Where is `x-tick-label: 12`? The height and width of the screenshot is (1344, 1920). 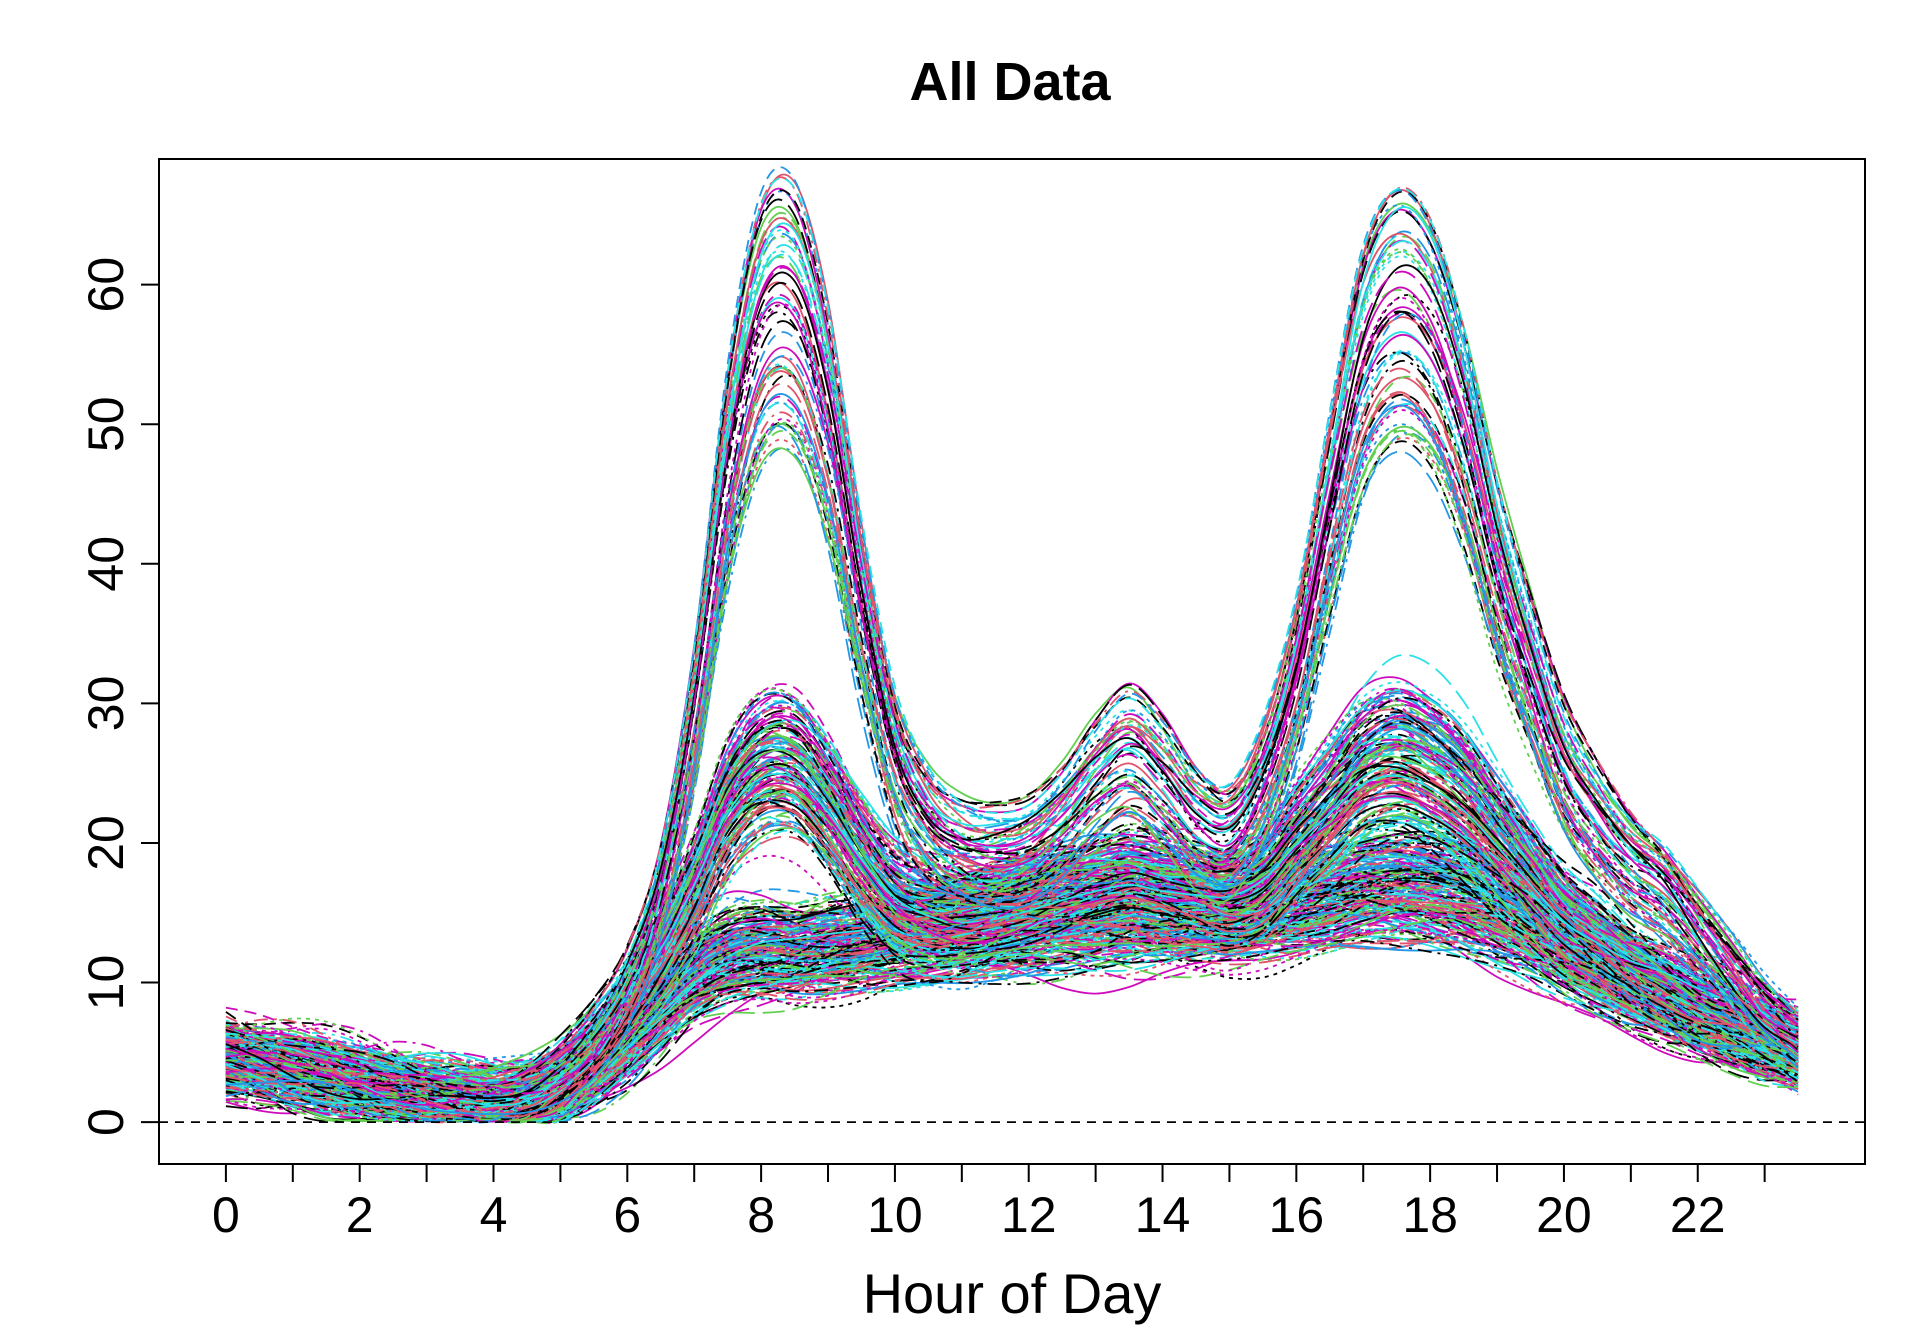
x-tick-label: 12 is located at coordinates (1029, 1215).